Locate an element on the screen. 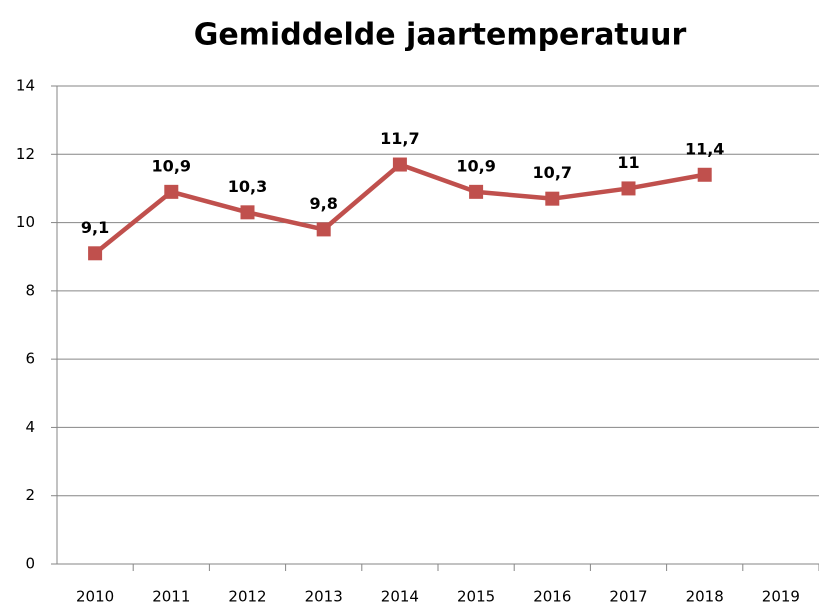 Image resolution: width=819 pixels, height=606 pixels. x-tick-label: 2011 is located at coordinates (171, 597).